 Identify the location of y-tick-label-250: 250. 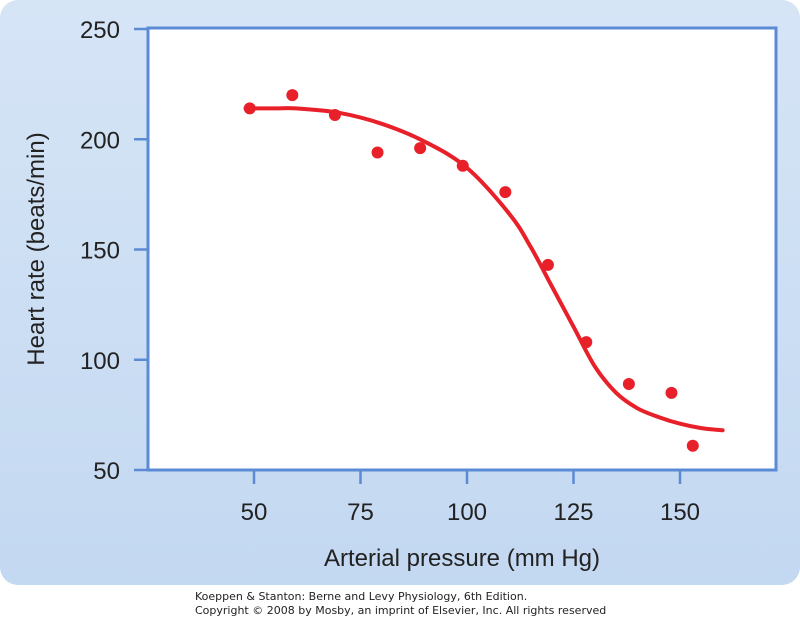
(100, 30).